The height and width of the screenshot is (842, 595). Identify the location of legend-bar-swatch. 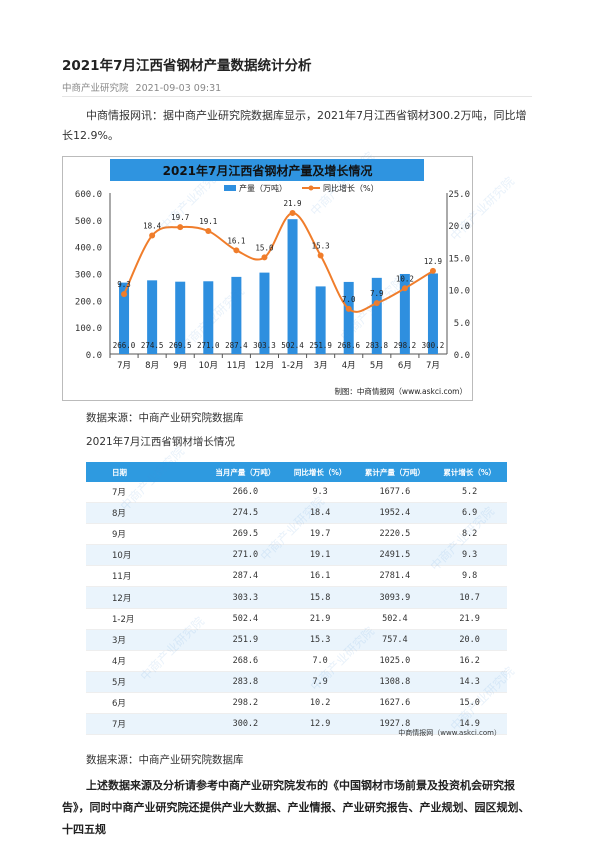
(230, 188).